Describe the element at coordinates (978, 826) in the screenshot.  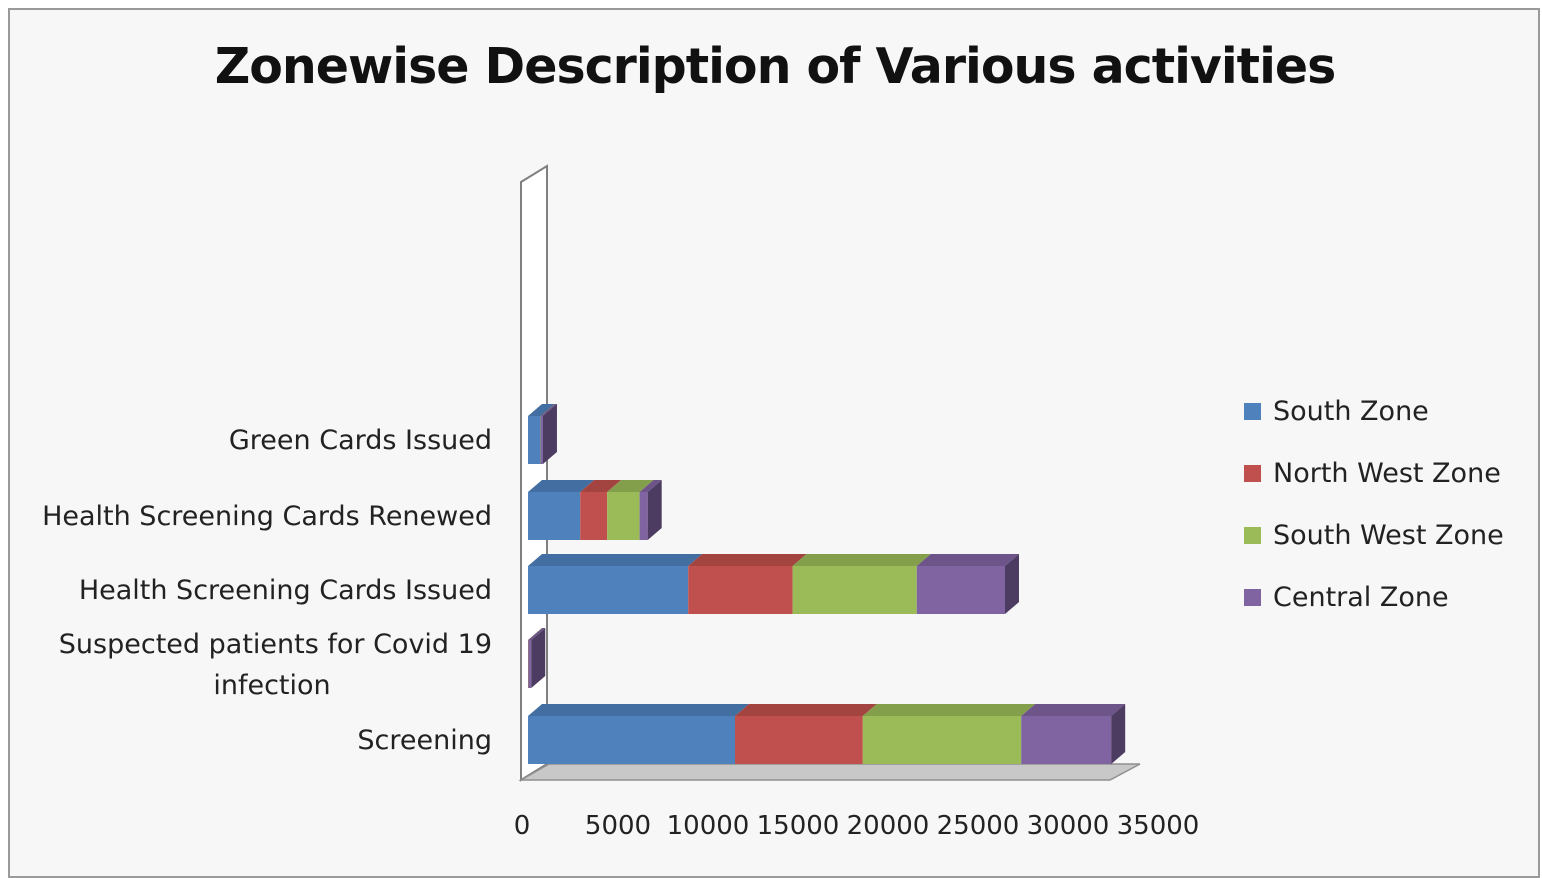
I see `x-tick-label: 25000` at that location.